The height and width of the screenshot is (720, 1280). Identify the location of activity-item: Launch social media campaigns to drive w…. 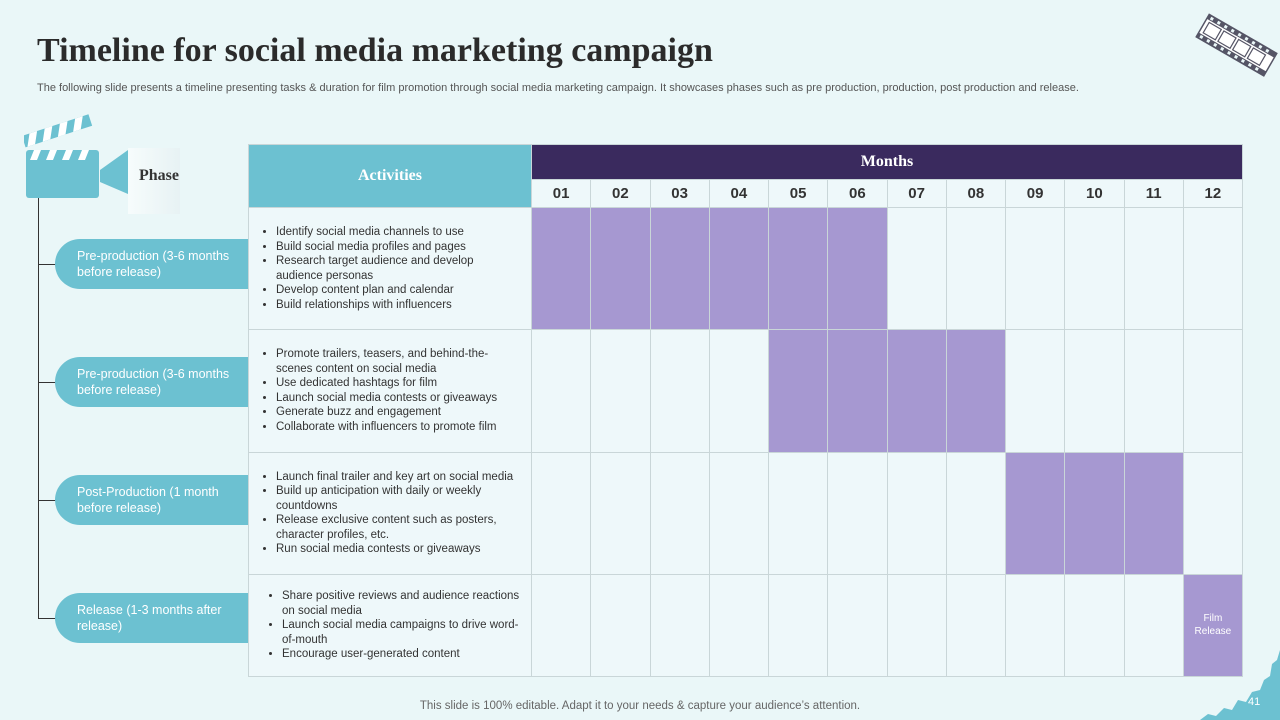
(401, 632).